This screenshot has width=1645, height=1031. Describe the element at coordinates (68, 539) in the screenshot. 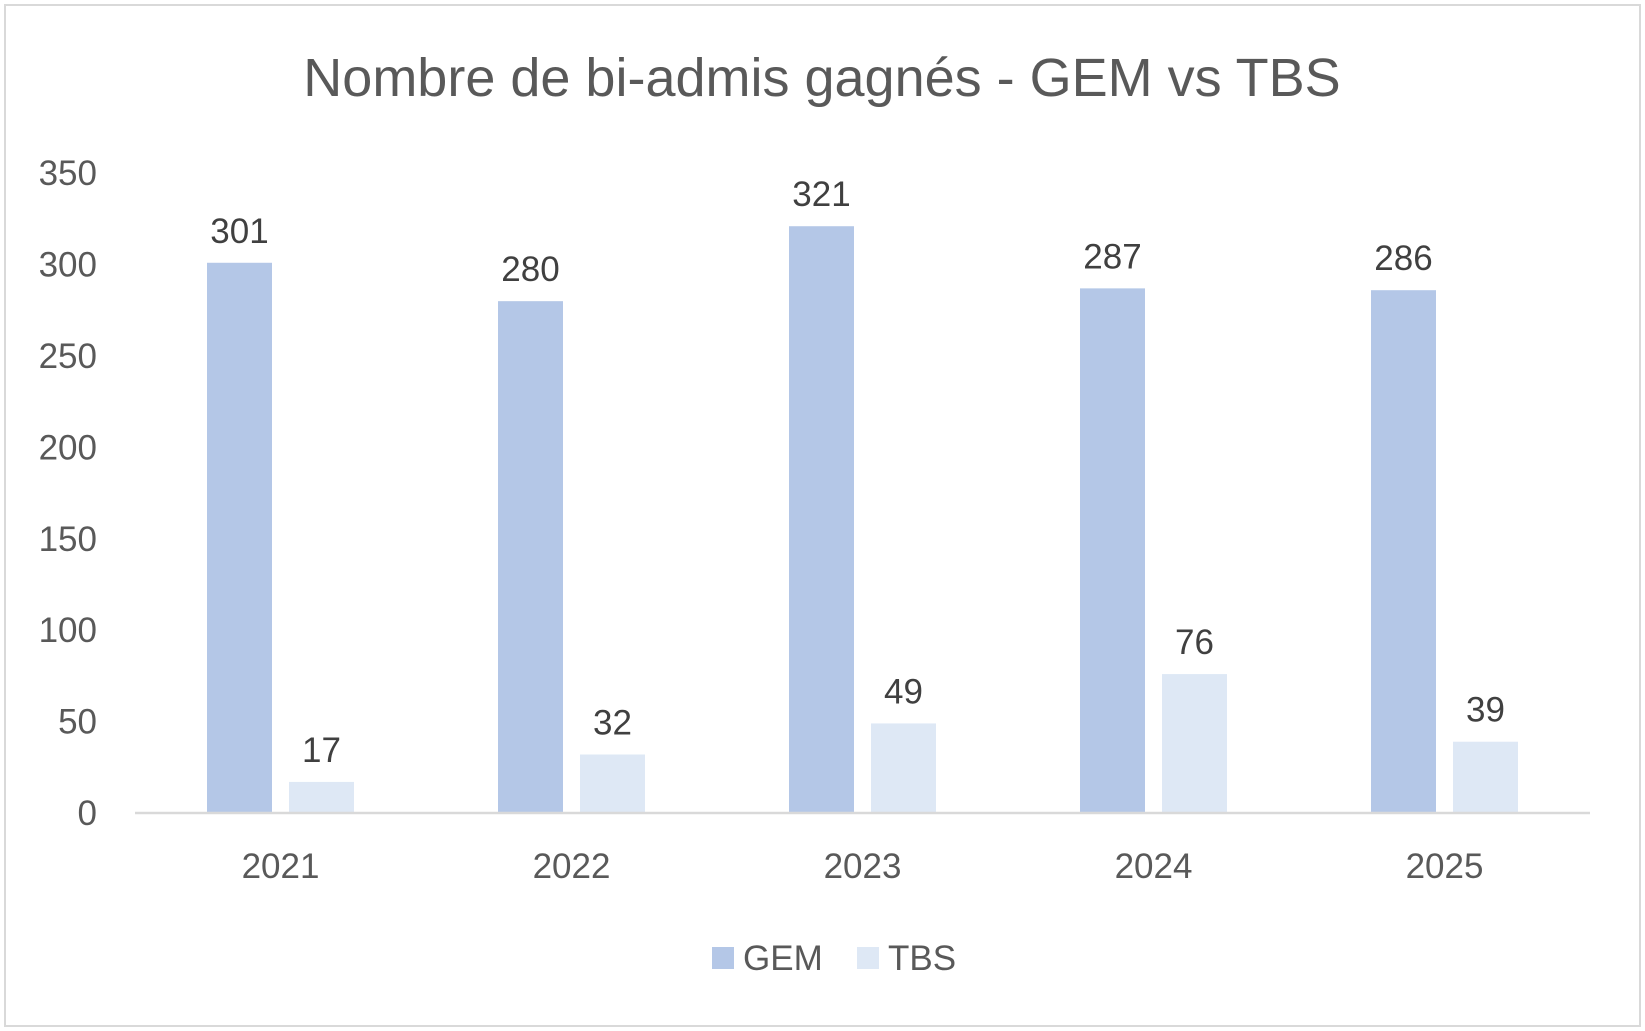

I see `y-tick-label: 150` at that location.